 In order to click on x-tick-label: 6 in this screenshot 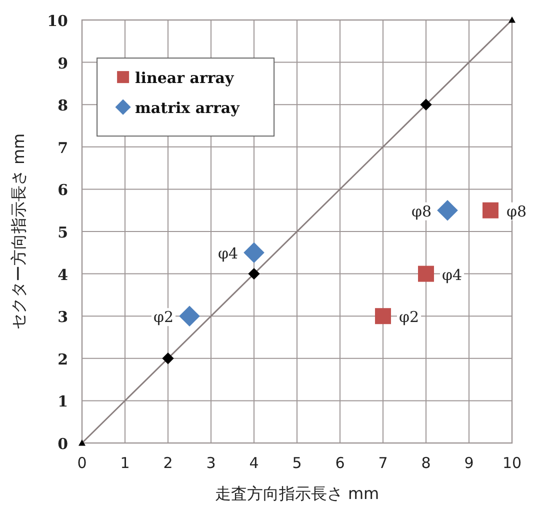, I will do `click(340, 463)`.